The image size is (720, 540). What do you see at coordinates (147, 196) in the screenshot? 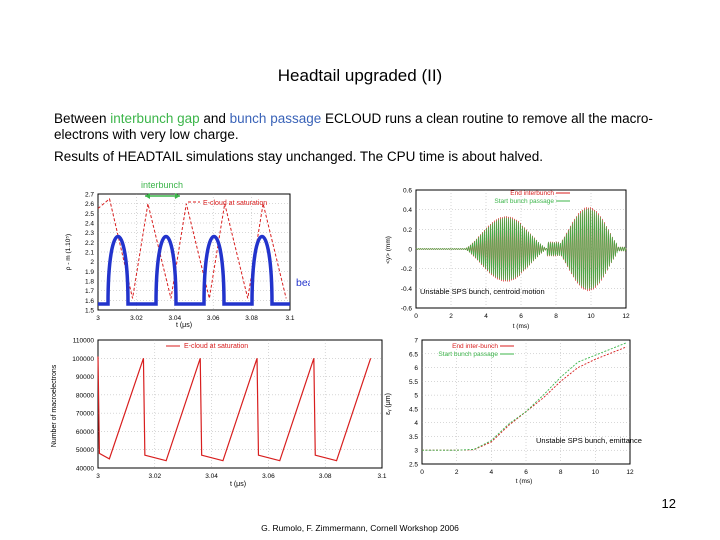
I see `interbunch-arrow-left-head` at bounding box center [147, 196].